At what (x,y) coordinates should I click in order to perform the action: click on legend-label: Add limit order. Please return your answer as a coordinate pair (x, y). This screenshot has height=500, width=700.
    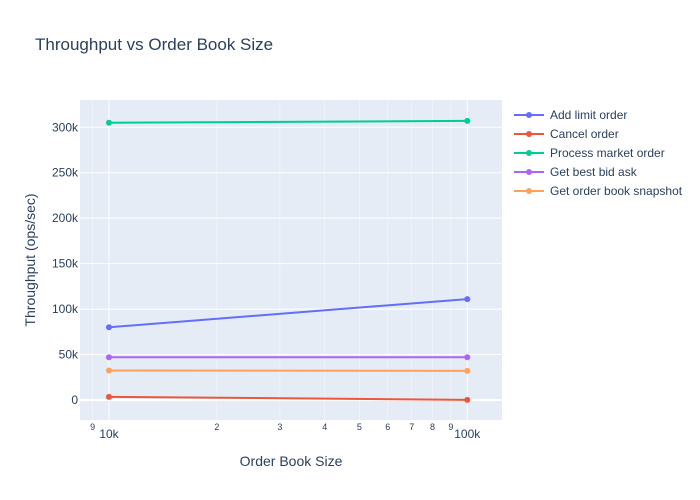
    Looking at the image, I should click on (588, 115).